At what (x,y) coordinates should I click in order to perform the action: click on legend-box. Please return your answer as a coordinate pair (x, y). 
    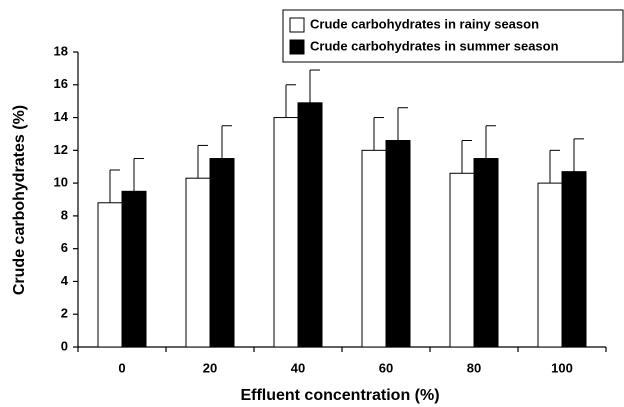
    Looking at the image, I should click on (453, 36).